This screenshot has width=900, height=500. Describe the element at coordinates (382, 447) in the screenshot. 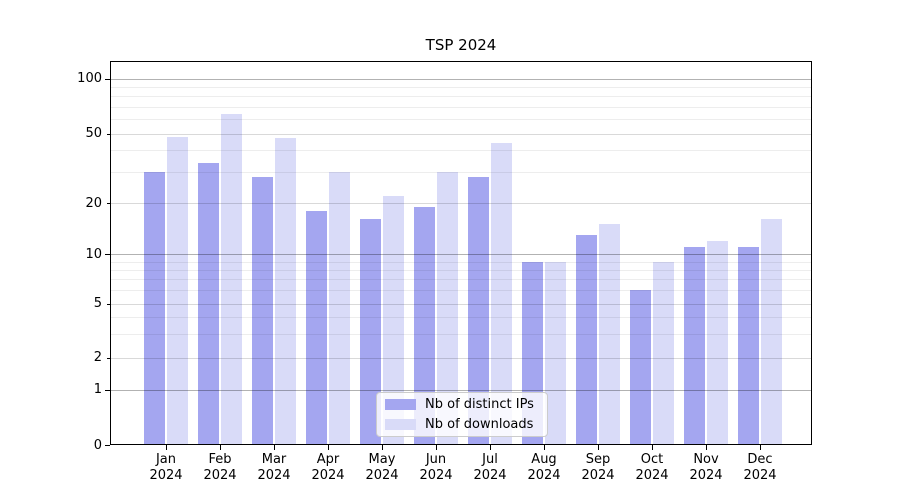

I see `x-tick-mark-may-2024` at that location.